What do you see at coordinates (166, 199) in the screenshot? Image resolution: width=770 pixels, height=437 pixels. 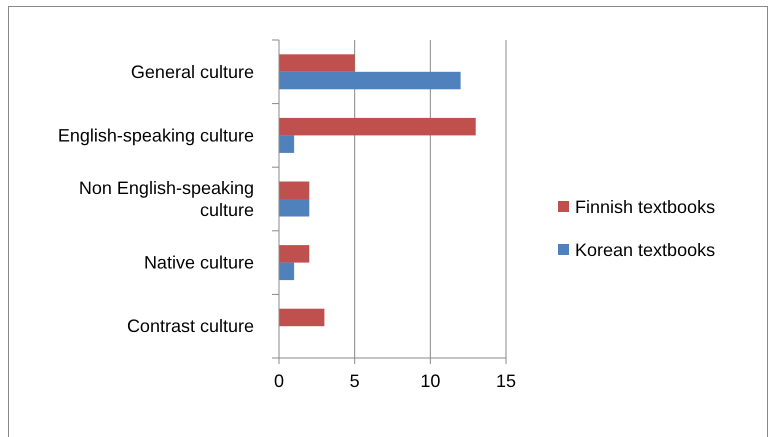 I see `y-tick-label: Non English-speaking culture` at bounding box center [166, 199].